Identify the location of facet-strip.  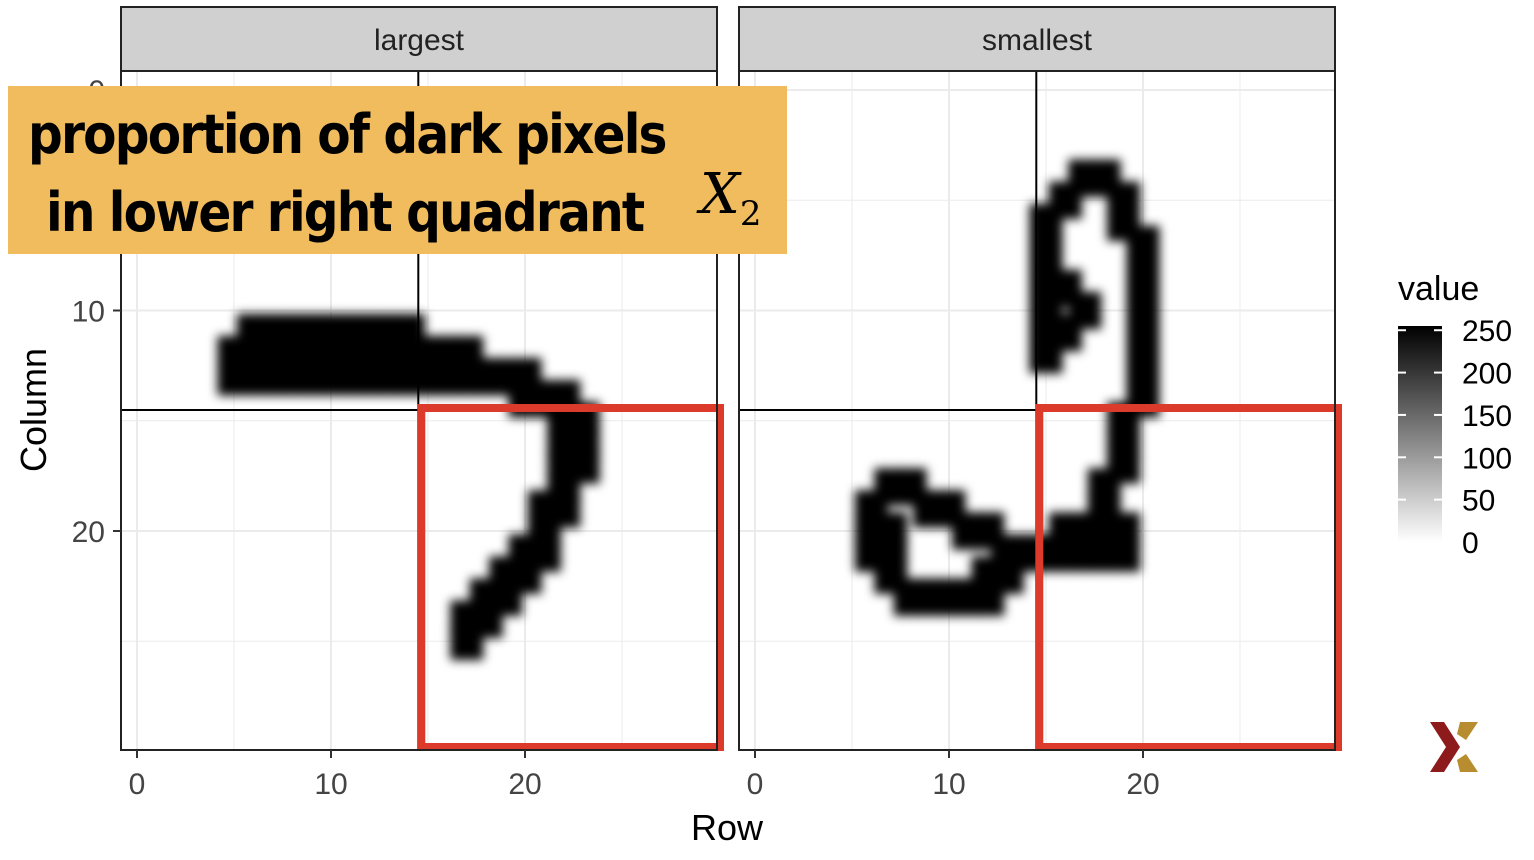
(419, 39).